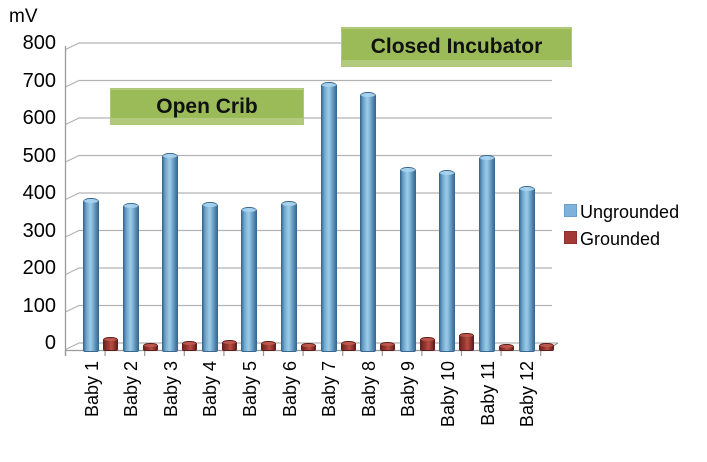 This screenshot has height=462, width=707. I want to click on legend-item-ungrounded: Ungrounded, so click(621, 212).